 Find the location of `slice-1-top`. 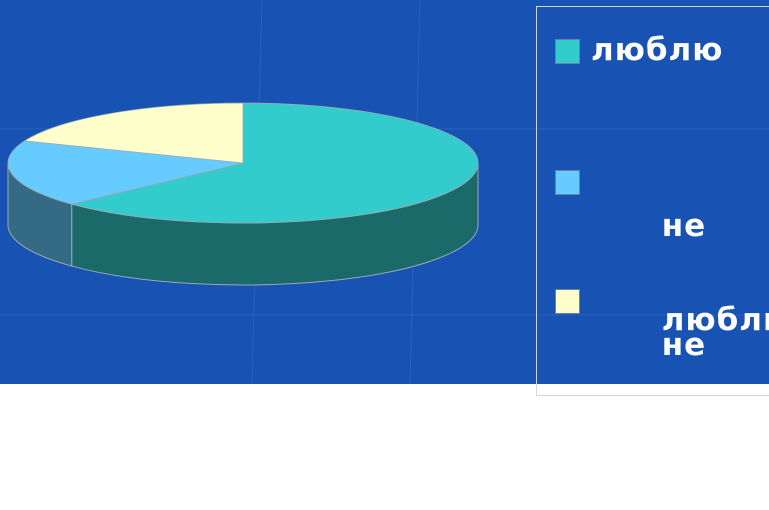

slice-1-top is located at coordinates (275, 163).